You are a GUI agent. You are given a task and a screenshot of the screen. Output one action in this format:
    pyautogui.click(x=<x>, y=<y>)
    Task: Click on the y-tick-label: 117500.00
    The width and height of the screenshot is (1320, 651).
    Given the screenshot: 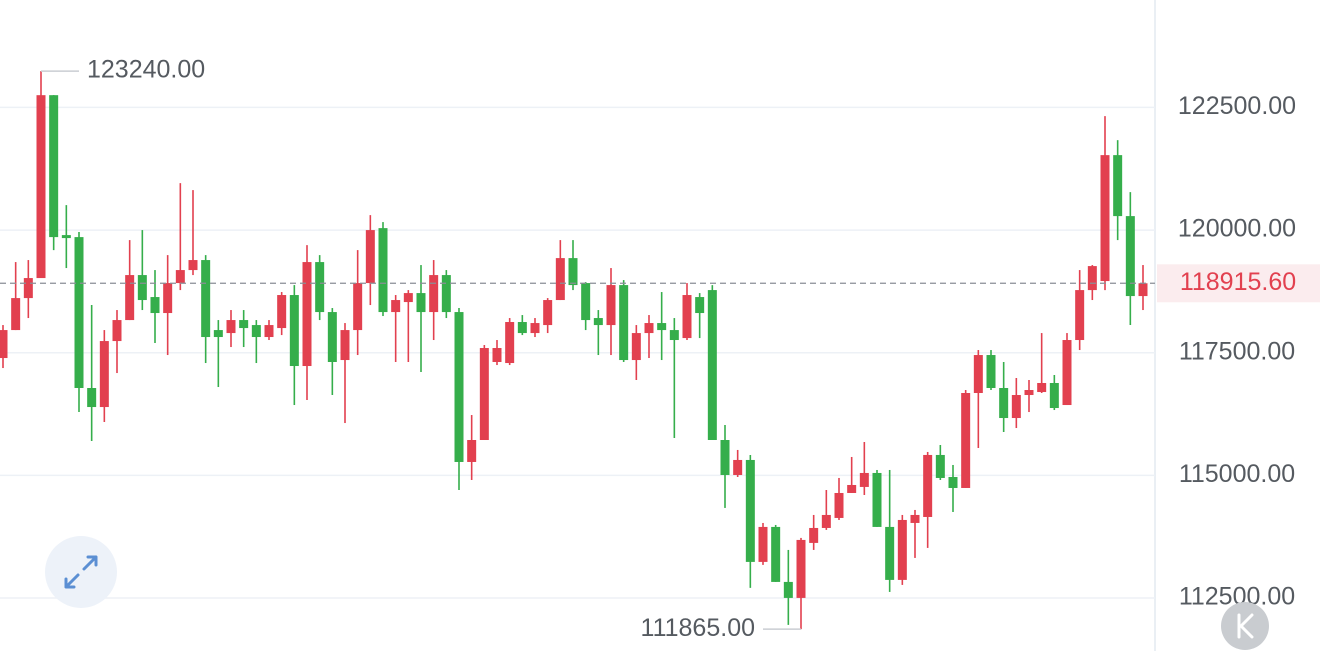 What is the action you would take?
    pyautogui.click(x=1237, y=351)
    